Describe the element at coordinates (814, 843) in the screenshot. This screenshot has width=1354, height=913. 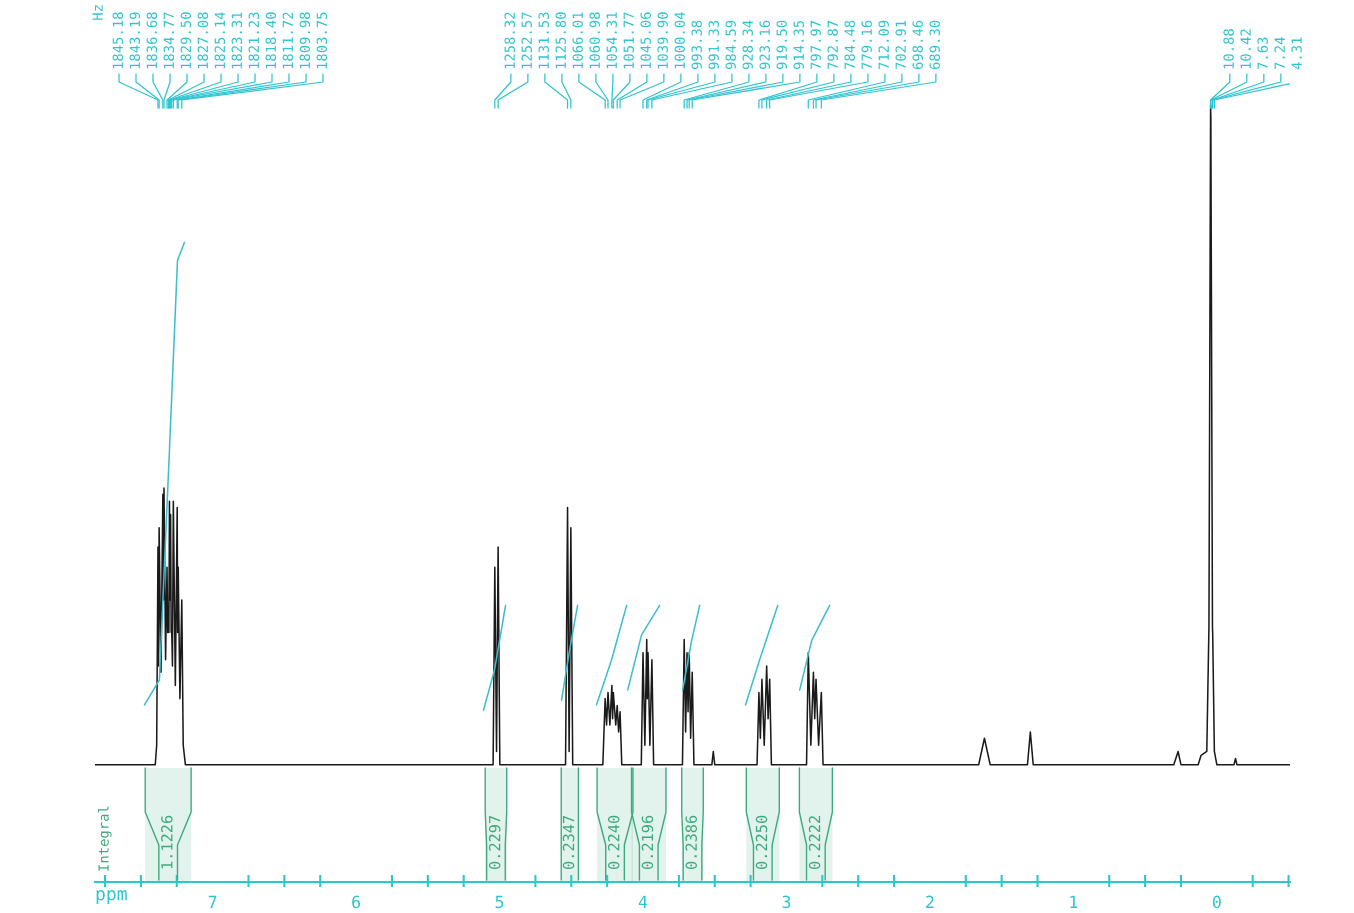
I see `band-label: 0.2222` at that location.